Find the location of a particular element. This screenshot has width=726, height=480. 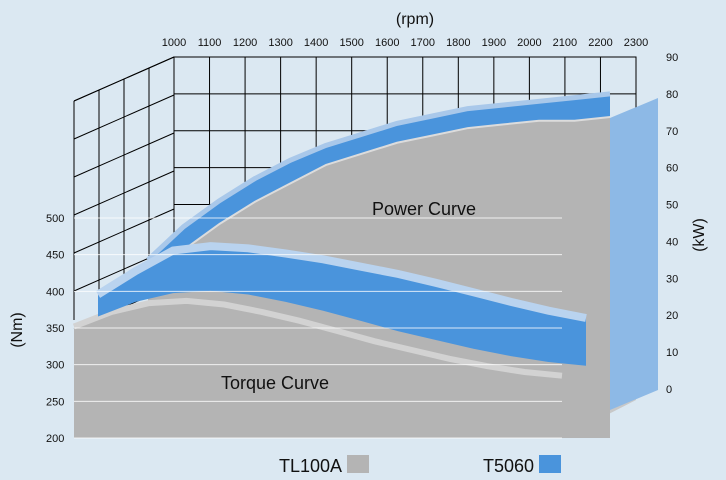

x-tick-label: 1700 is located at coordinates (423, 43).